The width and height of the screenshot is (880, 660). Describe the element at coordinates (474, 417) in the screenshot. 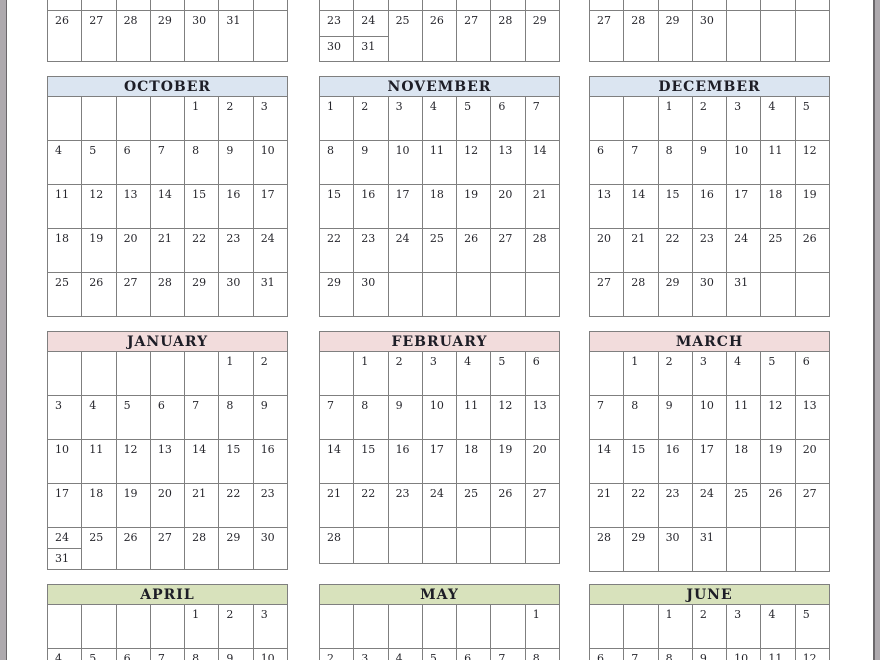

I see `day-cell: 11` at that location.